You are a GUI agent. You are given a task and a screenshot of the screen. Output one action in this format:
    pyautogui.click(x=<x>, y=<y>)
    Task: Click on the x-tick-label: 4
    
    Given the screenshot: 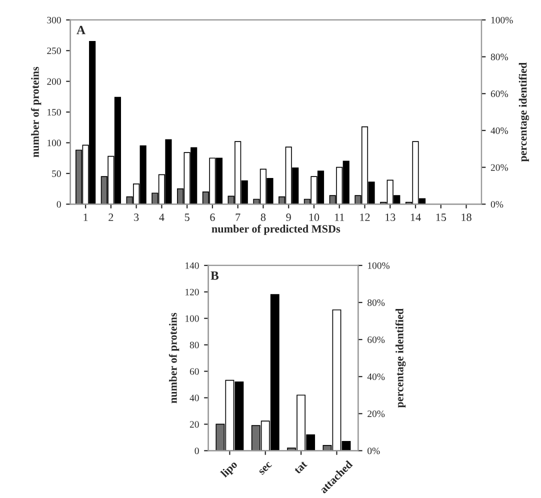 What is the action you would take?
    pyautogui.click(x=161, y=217)
    